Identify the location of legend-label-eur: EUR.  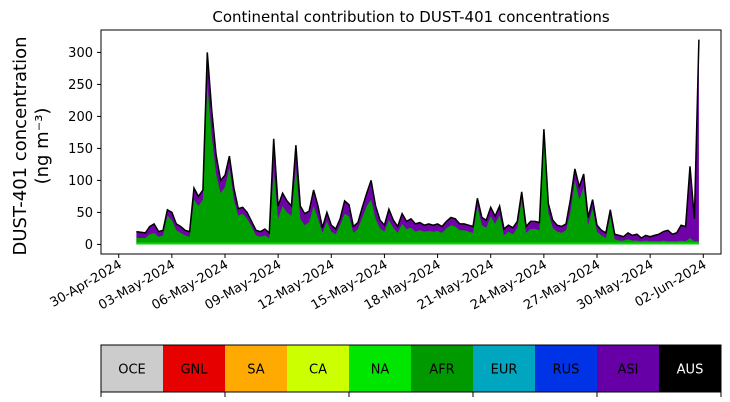
(504, 370).